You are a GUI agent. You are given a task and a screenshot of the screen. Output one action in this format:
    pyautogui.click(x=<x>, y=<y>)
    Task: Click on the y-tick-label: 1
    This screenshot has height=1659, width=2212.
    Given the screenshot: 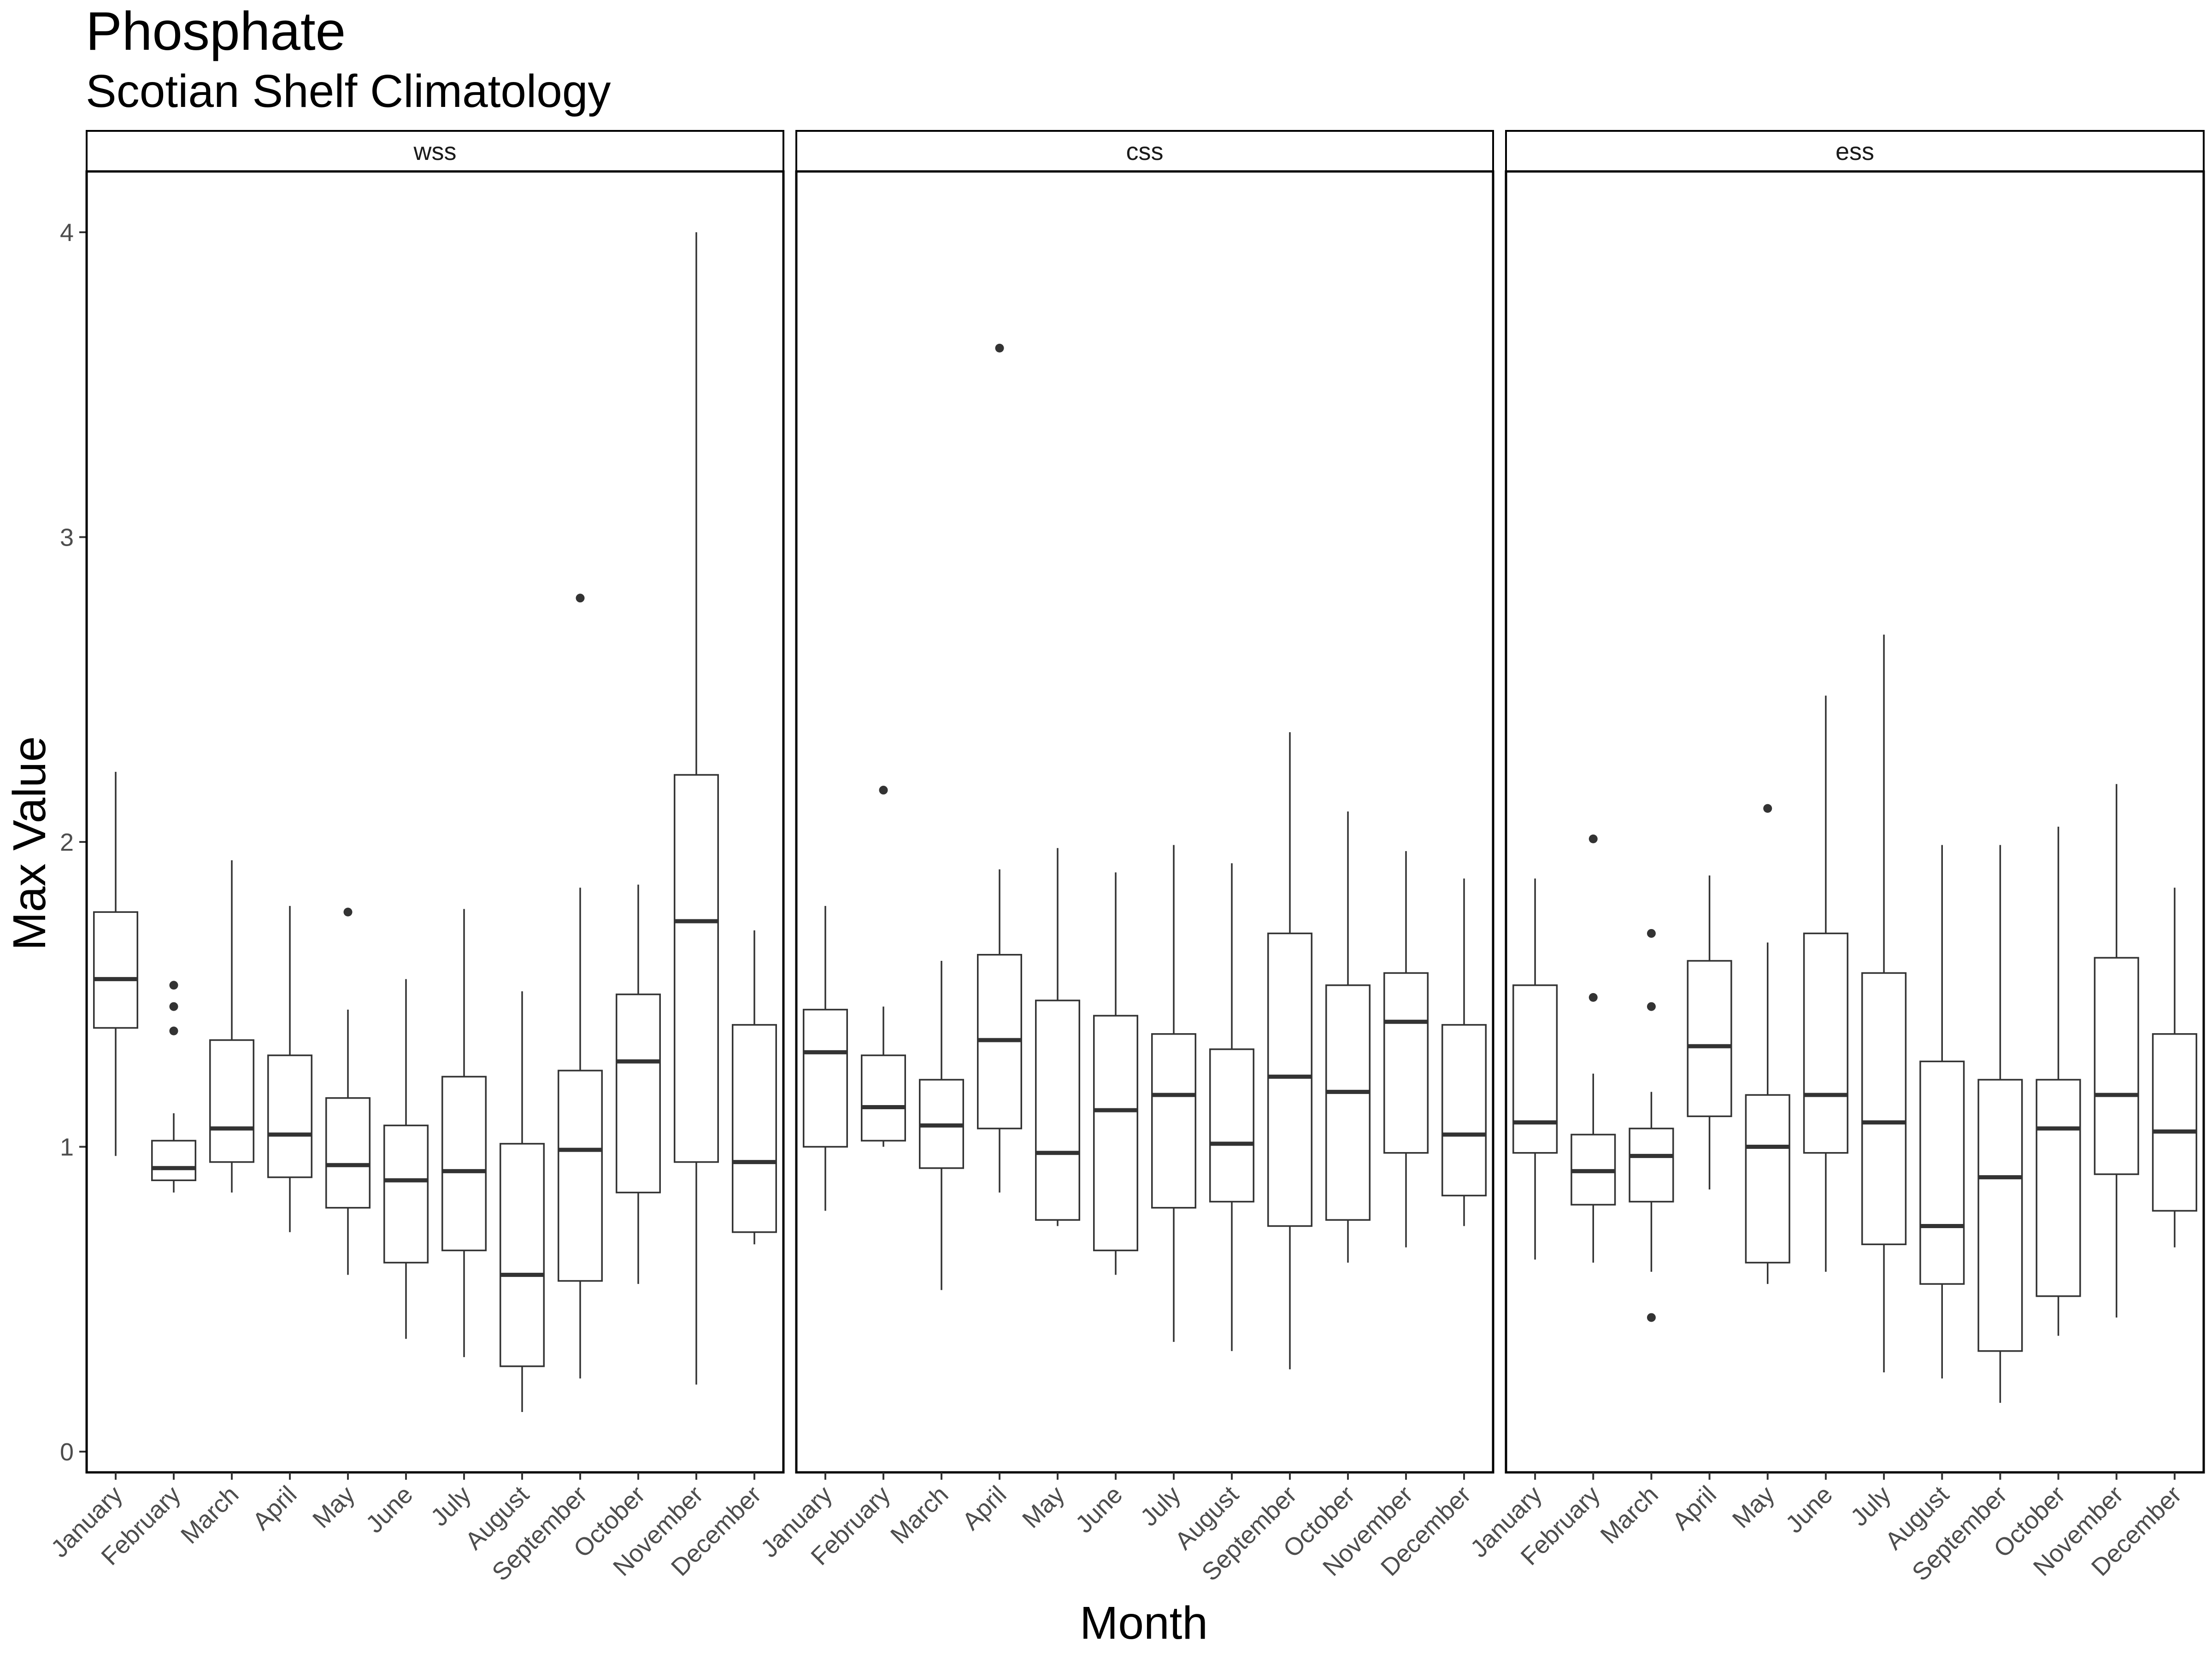 What is the action you would take?
    pyautogui.click(x=67, y=1147)
    